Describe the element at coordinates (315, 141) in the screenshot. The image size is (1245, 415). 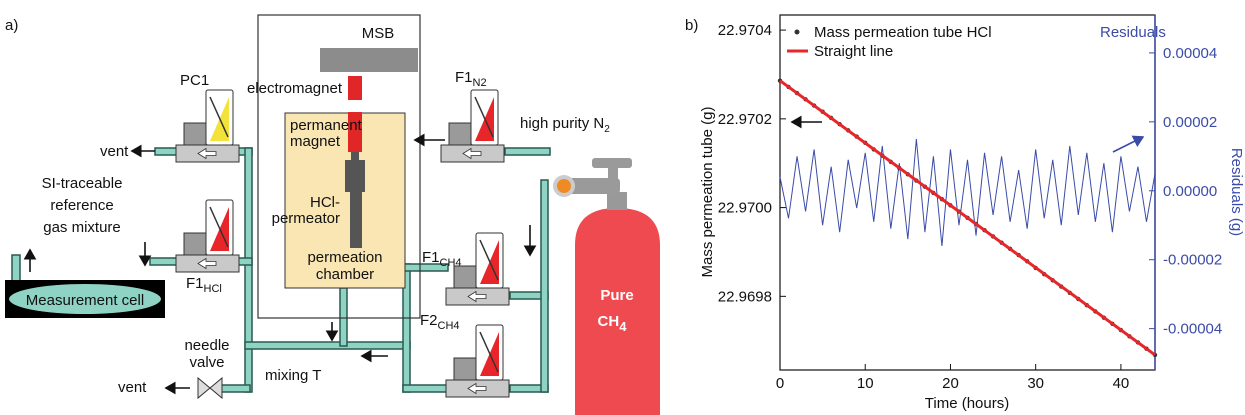
I see `chamber-text: magnet` at that location.